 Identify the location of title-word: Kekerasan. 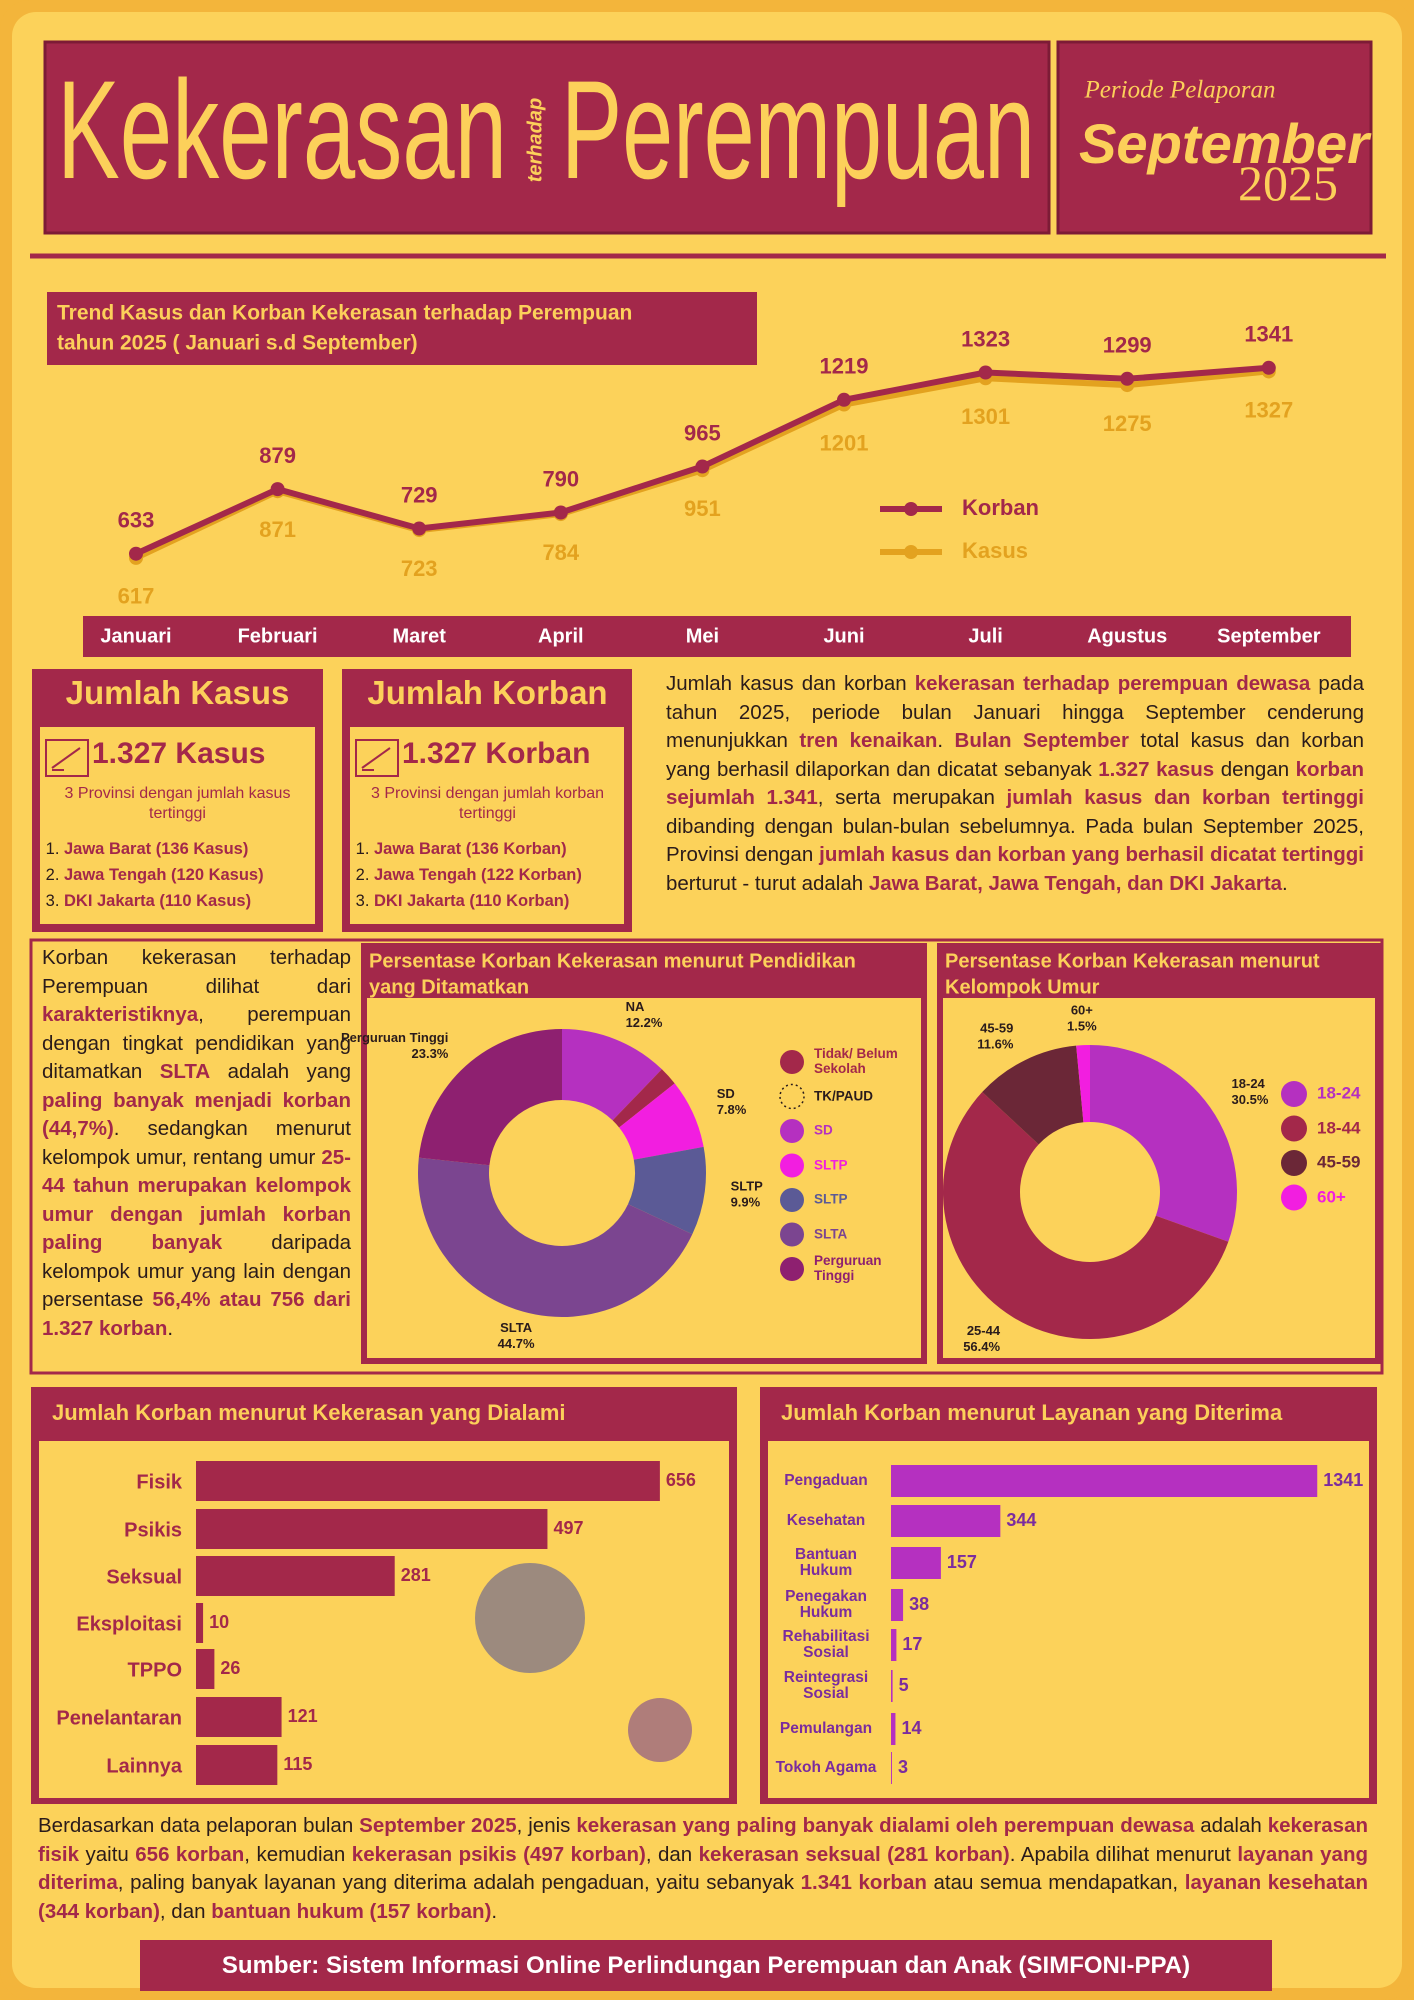
(282, 129).